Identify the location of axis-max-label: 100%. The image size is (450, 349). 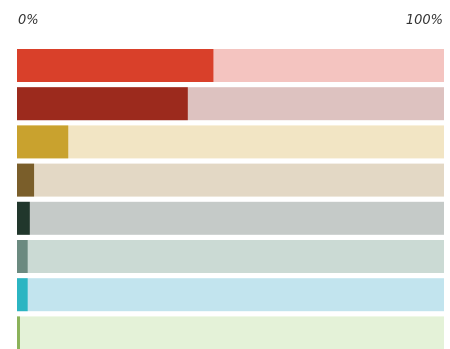
(424, 20).